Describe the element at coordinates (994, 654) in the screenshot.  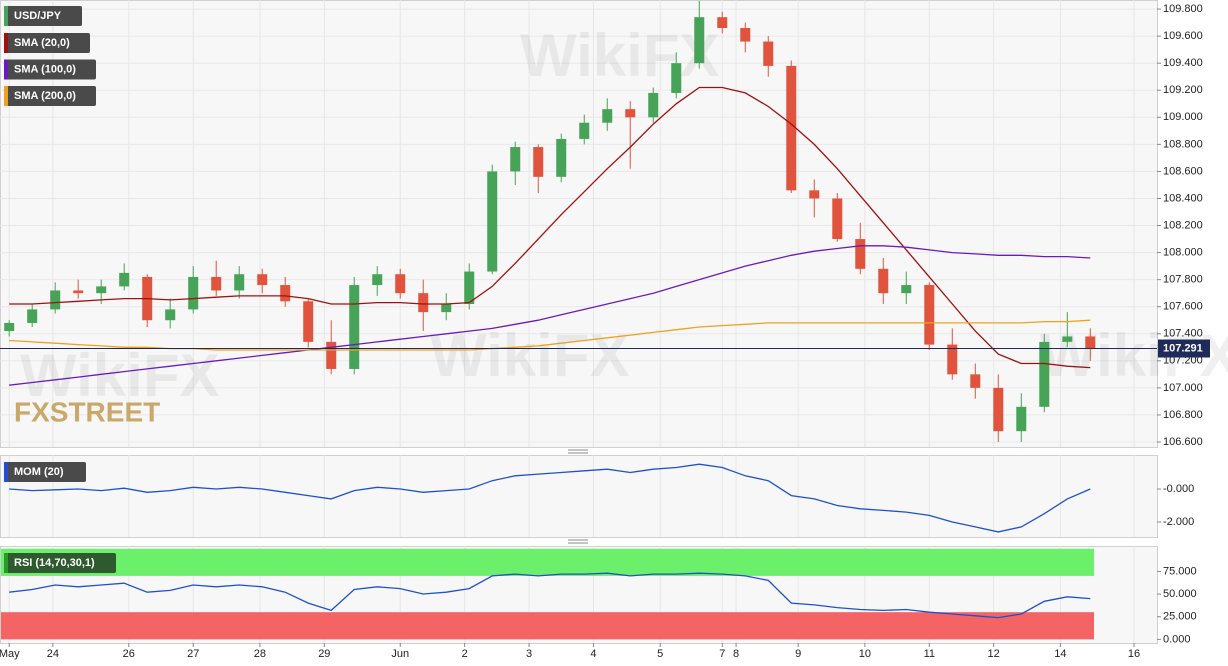
I see `x-tick-label: 12` at that location.